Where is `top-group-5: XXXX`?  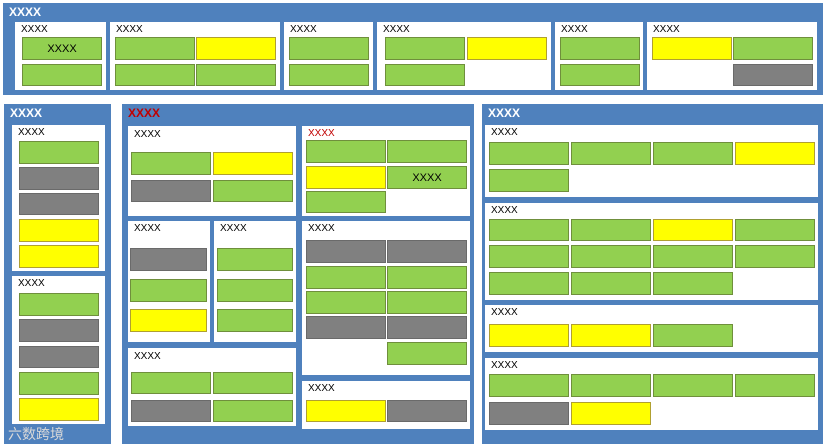 top-group-5: XXXX is located at coordinates (599, 56).